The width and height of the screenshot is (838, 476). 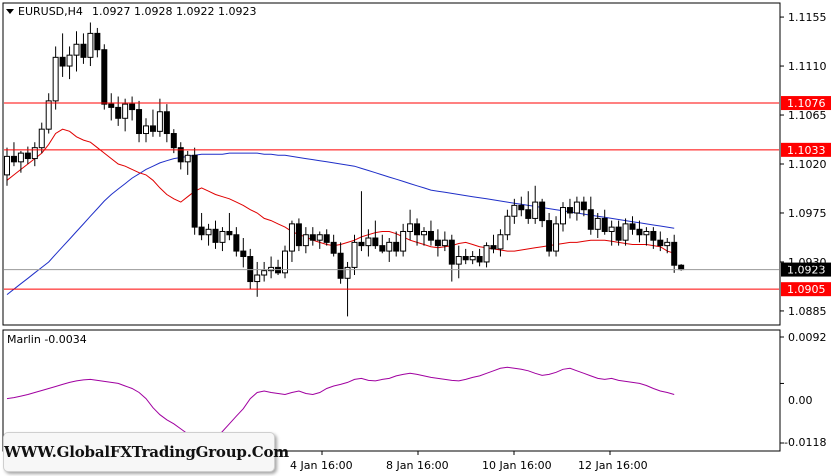 I want to click on current-price-label: 1.0923, so click(x=806, y=270).